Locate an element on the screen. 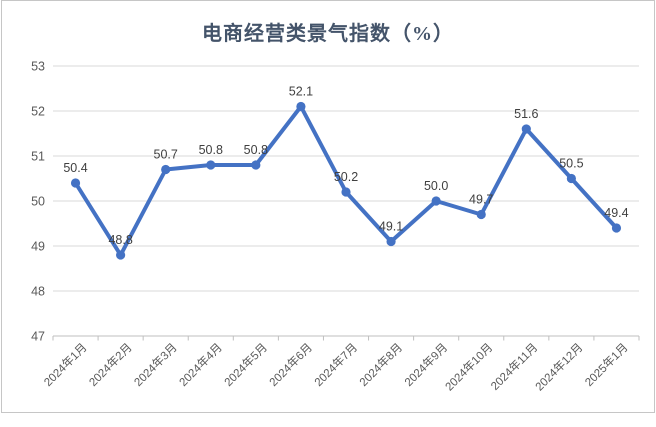 The width and height of the screenshot is (656, 427). y-axis-tick-label: 51 is located at coordinates (38, 157).